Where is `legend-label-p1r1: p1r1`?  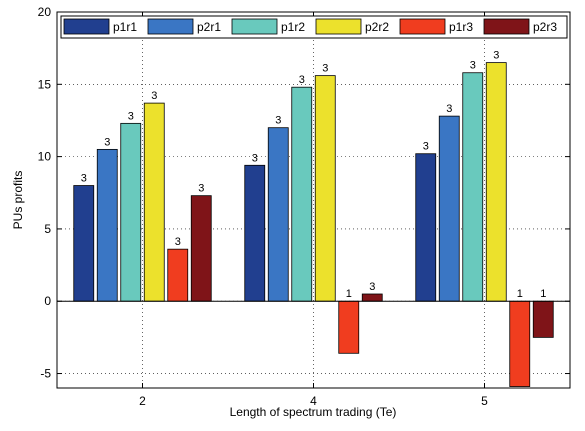 legend-label-p1r1: p1r1 is located at coordinates (125, 27).